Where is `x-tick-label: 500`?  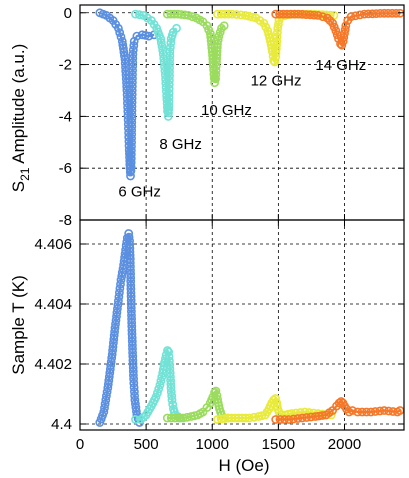 x-tick-label: 500 is located at coordinates (146, 444).